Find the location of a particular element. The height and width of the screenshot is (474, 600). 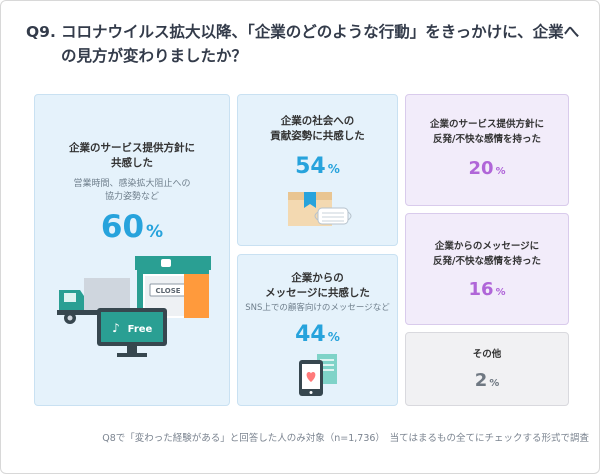

card-subtitle-line: 営業時間、感染拡大阻止への is located at coordinates (132, 184).